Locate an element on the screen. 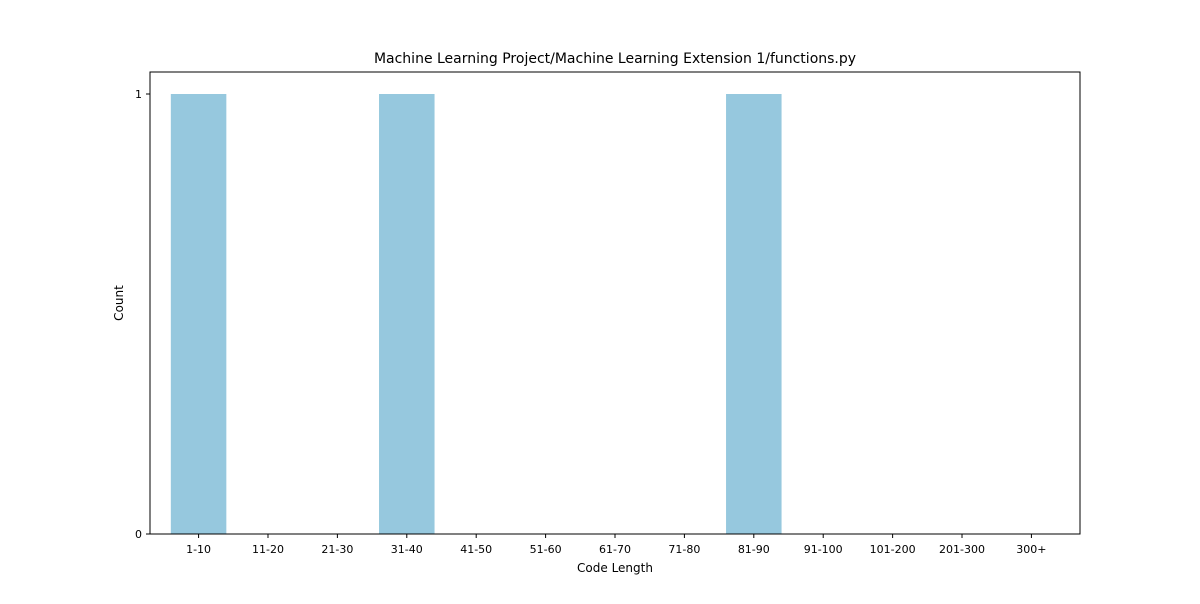 The height and width of the screenshot is (604, 1200). x-tick-label: 1-10 is located at coordinates (198, 549).